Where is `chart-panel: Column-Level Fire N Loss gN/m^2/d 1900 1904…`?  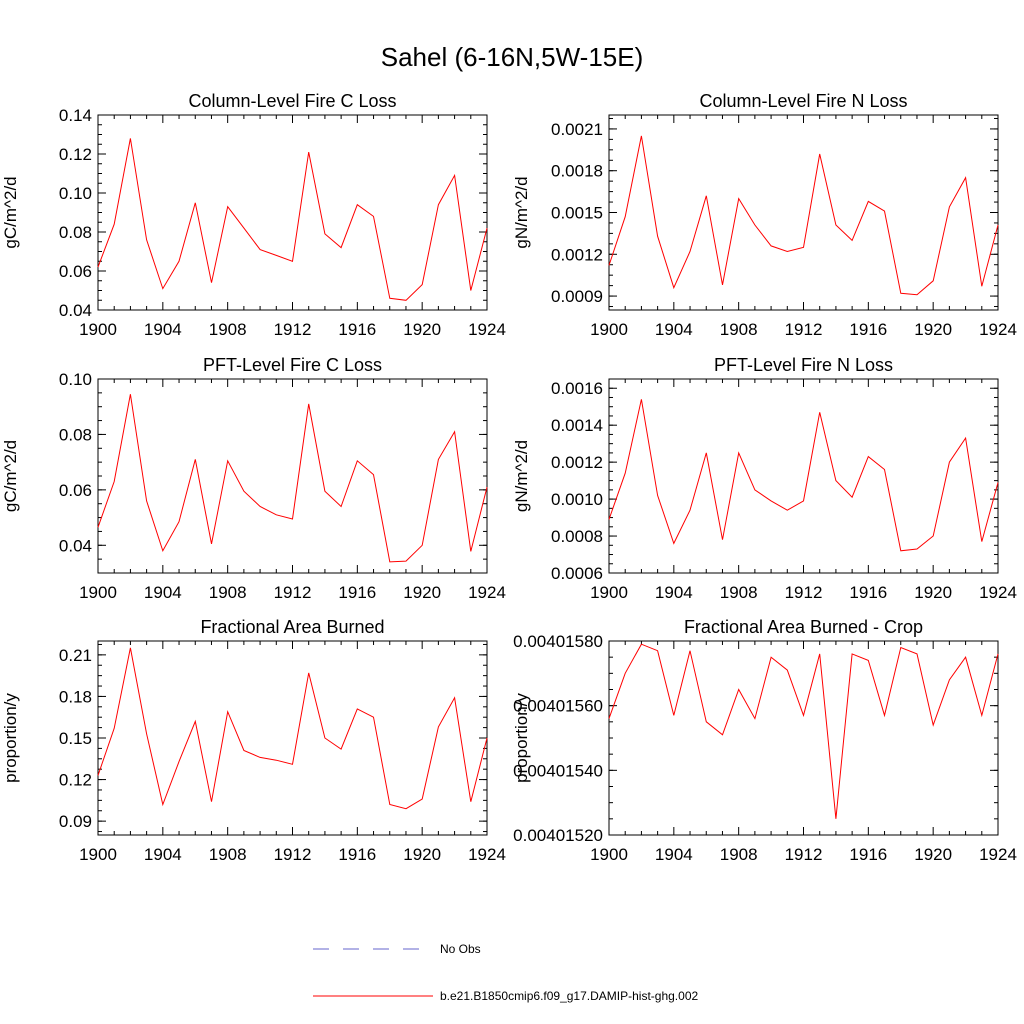
chart-panel: Column-Level Fire N Loss gN/m^2/d 1900 1904… is located at coordinates (764, 215).